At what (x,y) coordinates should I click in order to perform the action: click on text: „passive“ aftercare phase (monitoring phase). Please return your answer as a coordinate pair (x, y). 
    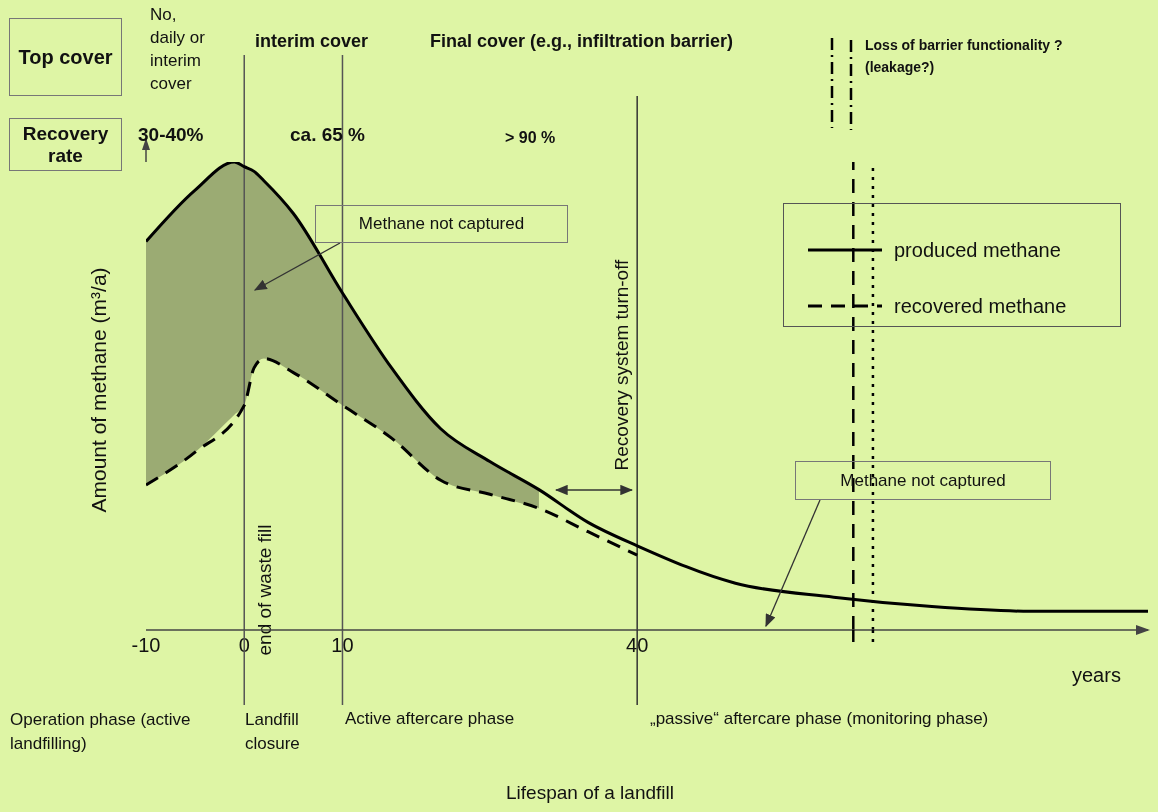
    Looking at the image, I should click on (819, 719).